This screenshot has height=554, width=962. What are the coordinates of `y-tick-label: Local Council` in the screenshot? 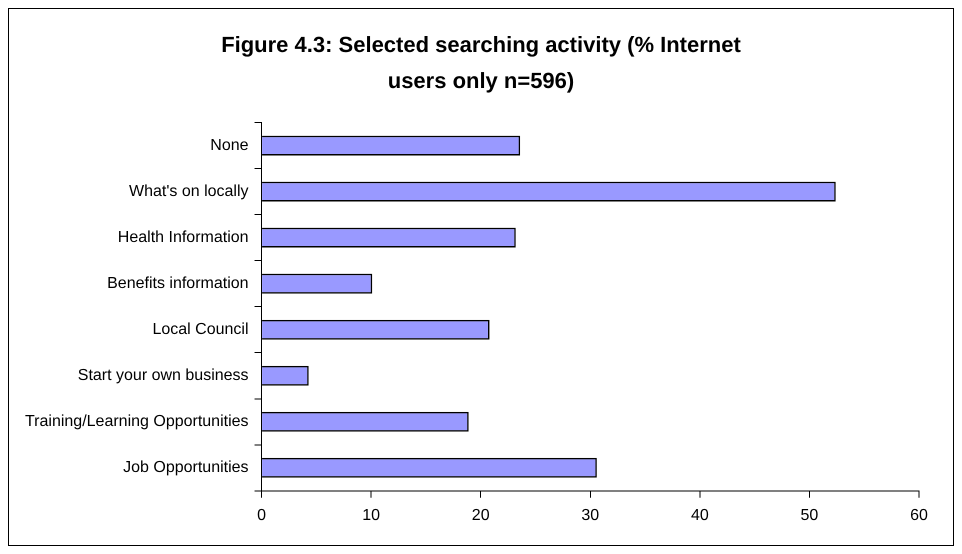 It's located at (200, 329).